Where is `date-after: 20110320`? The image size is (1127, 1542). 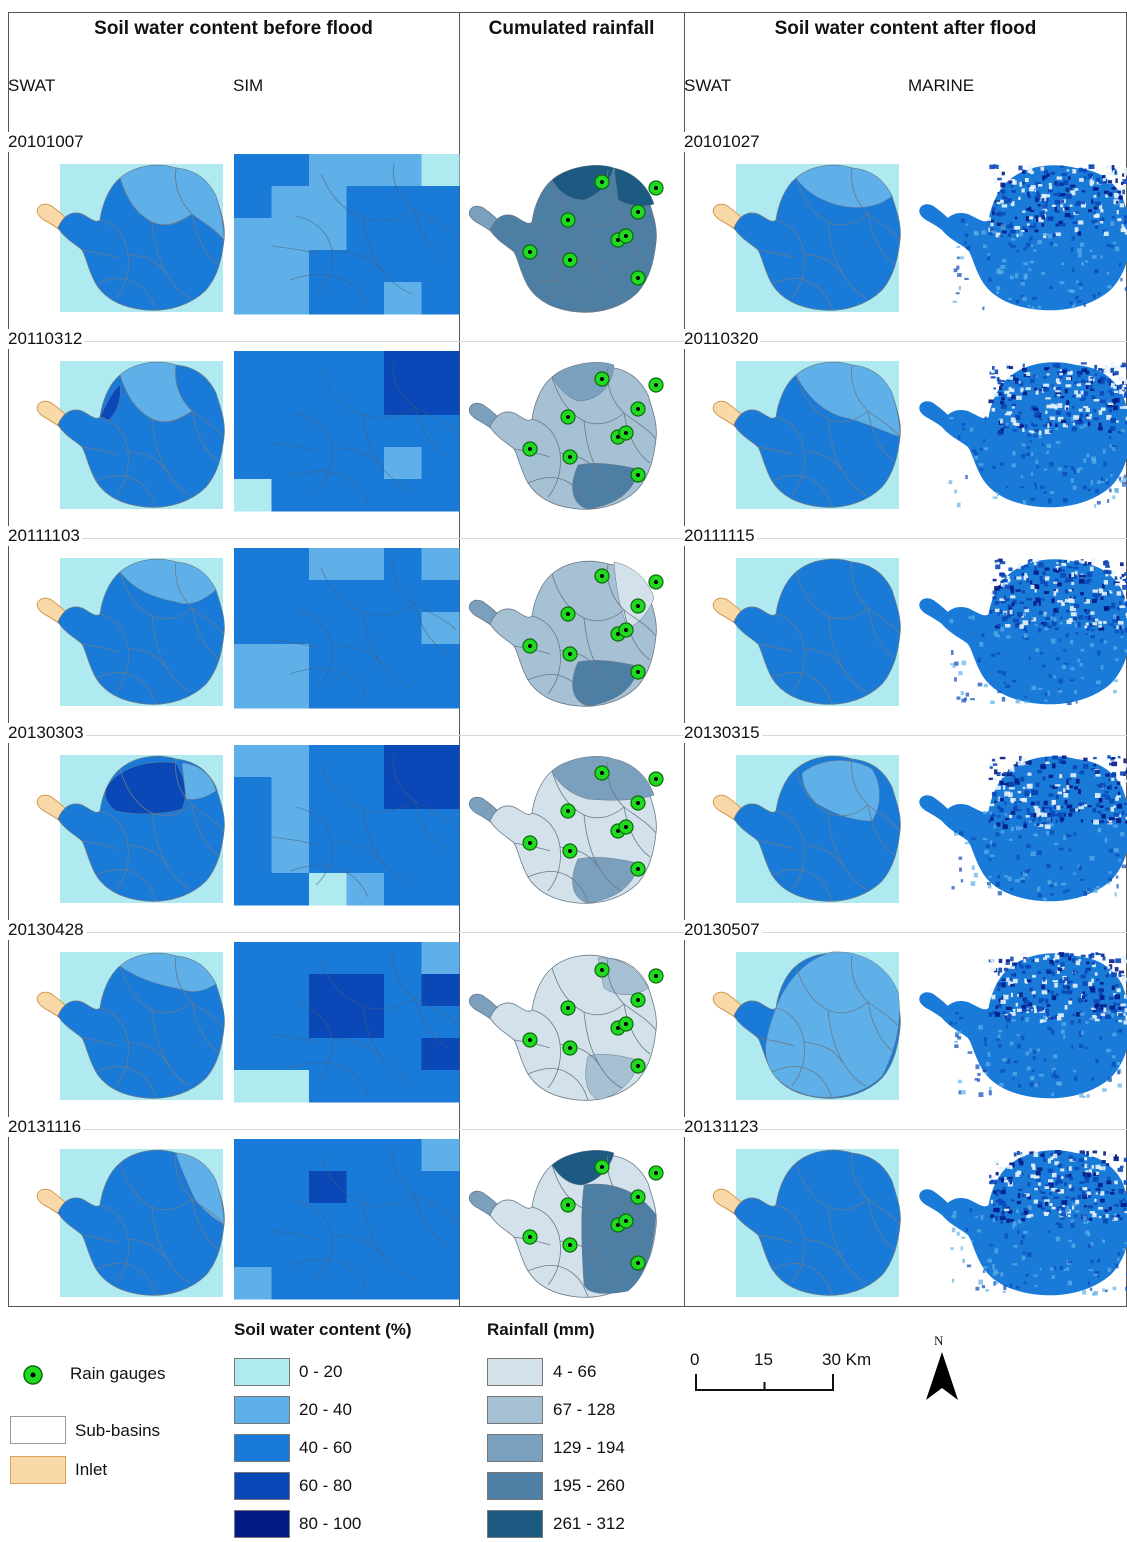 date-after: 20110320 is located at coordinates (722, 339).